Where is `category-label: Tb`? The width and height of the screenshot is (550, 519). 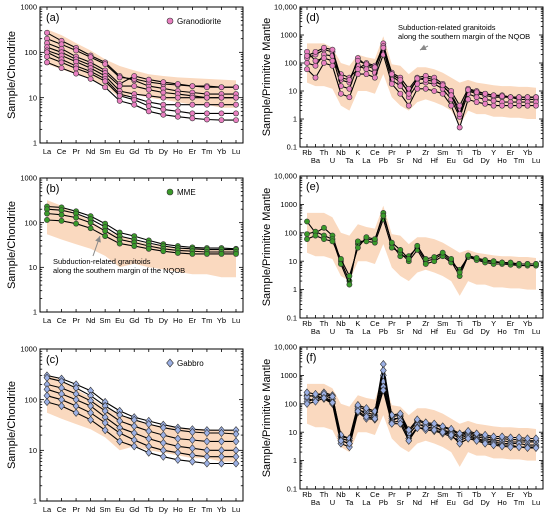 category-label: Tb is located at coordinates (148, 509).